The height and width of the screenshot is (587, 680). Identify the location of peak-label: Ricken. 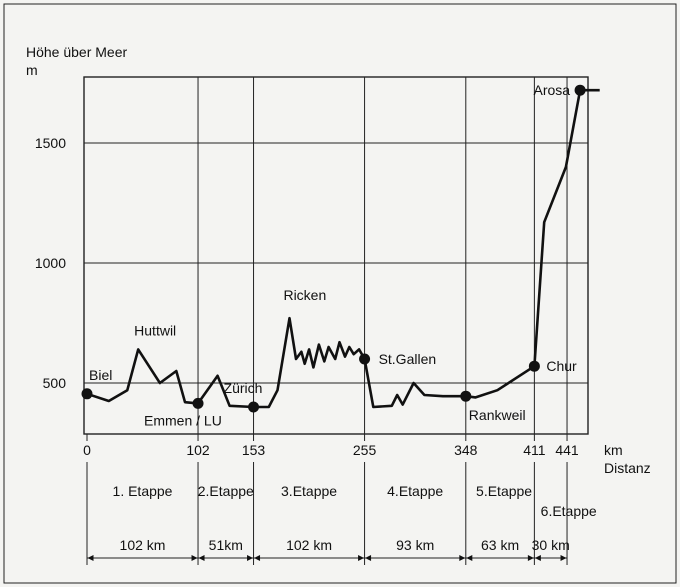
(304, 295).